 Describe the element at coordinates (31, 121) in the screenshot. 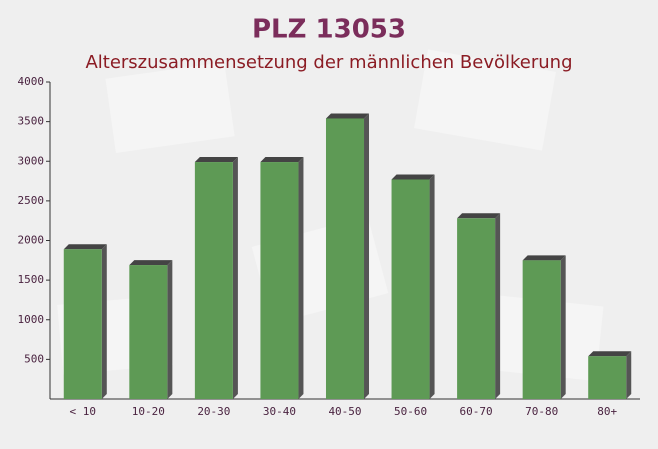

I see `y-tick-label: 3500` at that location.